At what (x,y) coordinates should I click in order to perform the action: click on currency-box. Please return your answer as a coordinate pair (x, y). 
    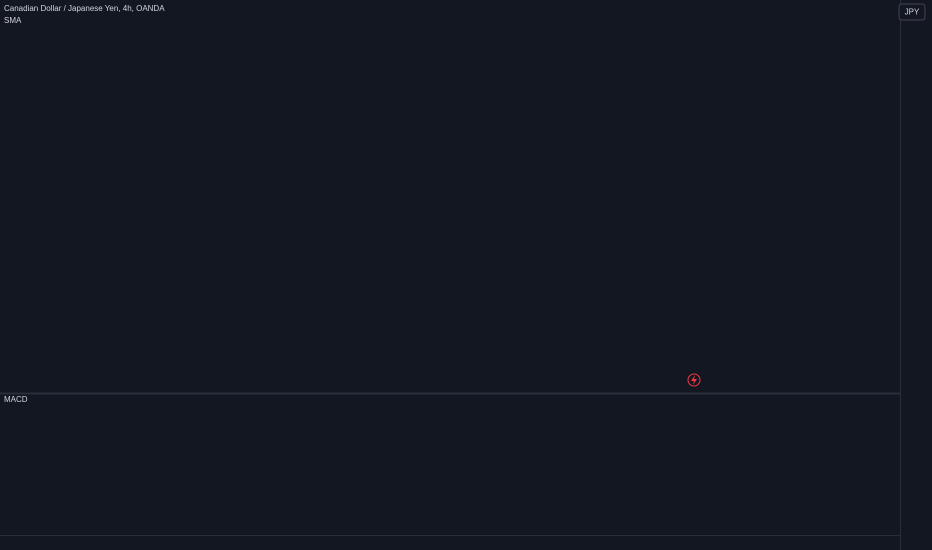
    Looking at the image, I should click on (912, 12).